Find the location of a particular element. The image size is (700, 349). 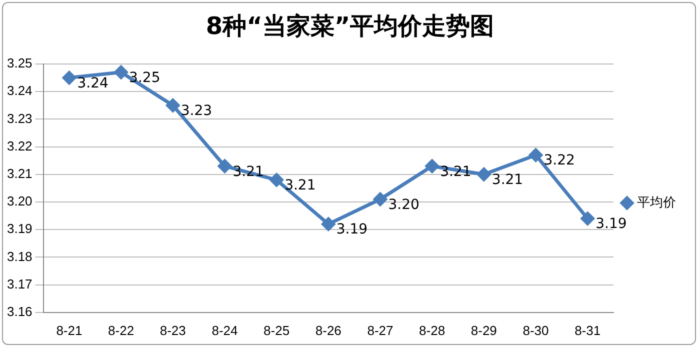

data-label: 3.25 is located at coordinates (144, 78).